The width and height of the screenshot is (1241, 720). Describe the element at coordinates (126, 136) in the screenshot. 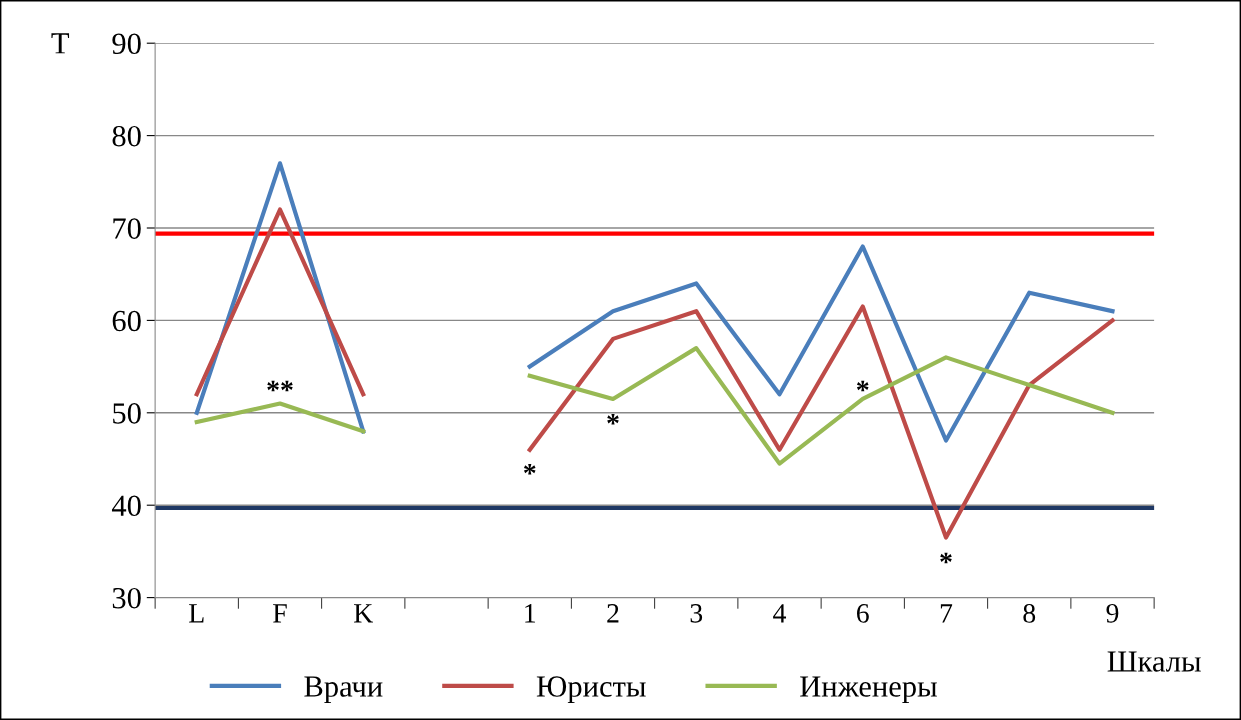

I see `y-tick-label: 80` at that location.